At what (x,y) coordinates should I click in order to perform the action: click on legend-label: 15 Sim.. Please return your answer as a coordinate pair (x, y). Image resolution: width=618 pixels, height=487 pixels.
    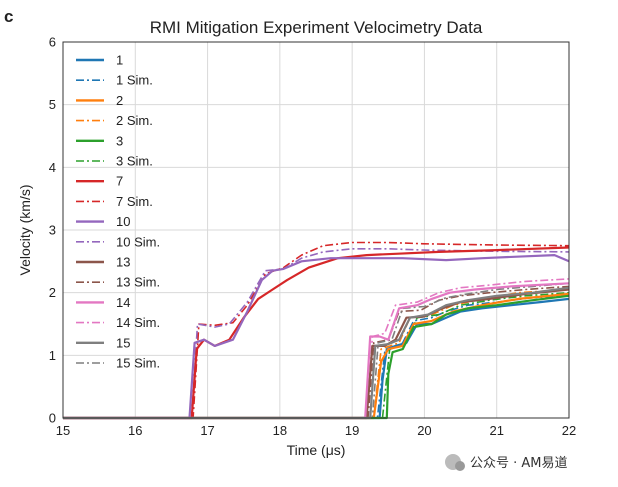
    Looking at the image, I should click on (138, 363).